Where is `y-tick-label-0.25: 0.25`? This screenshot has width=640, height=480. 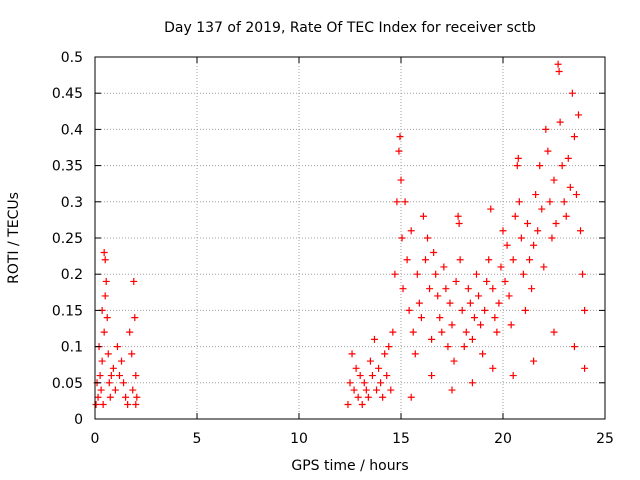
y-tick-label-0.25: 0.25 is located at coordinates (67, 239).